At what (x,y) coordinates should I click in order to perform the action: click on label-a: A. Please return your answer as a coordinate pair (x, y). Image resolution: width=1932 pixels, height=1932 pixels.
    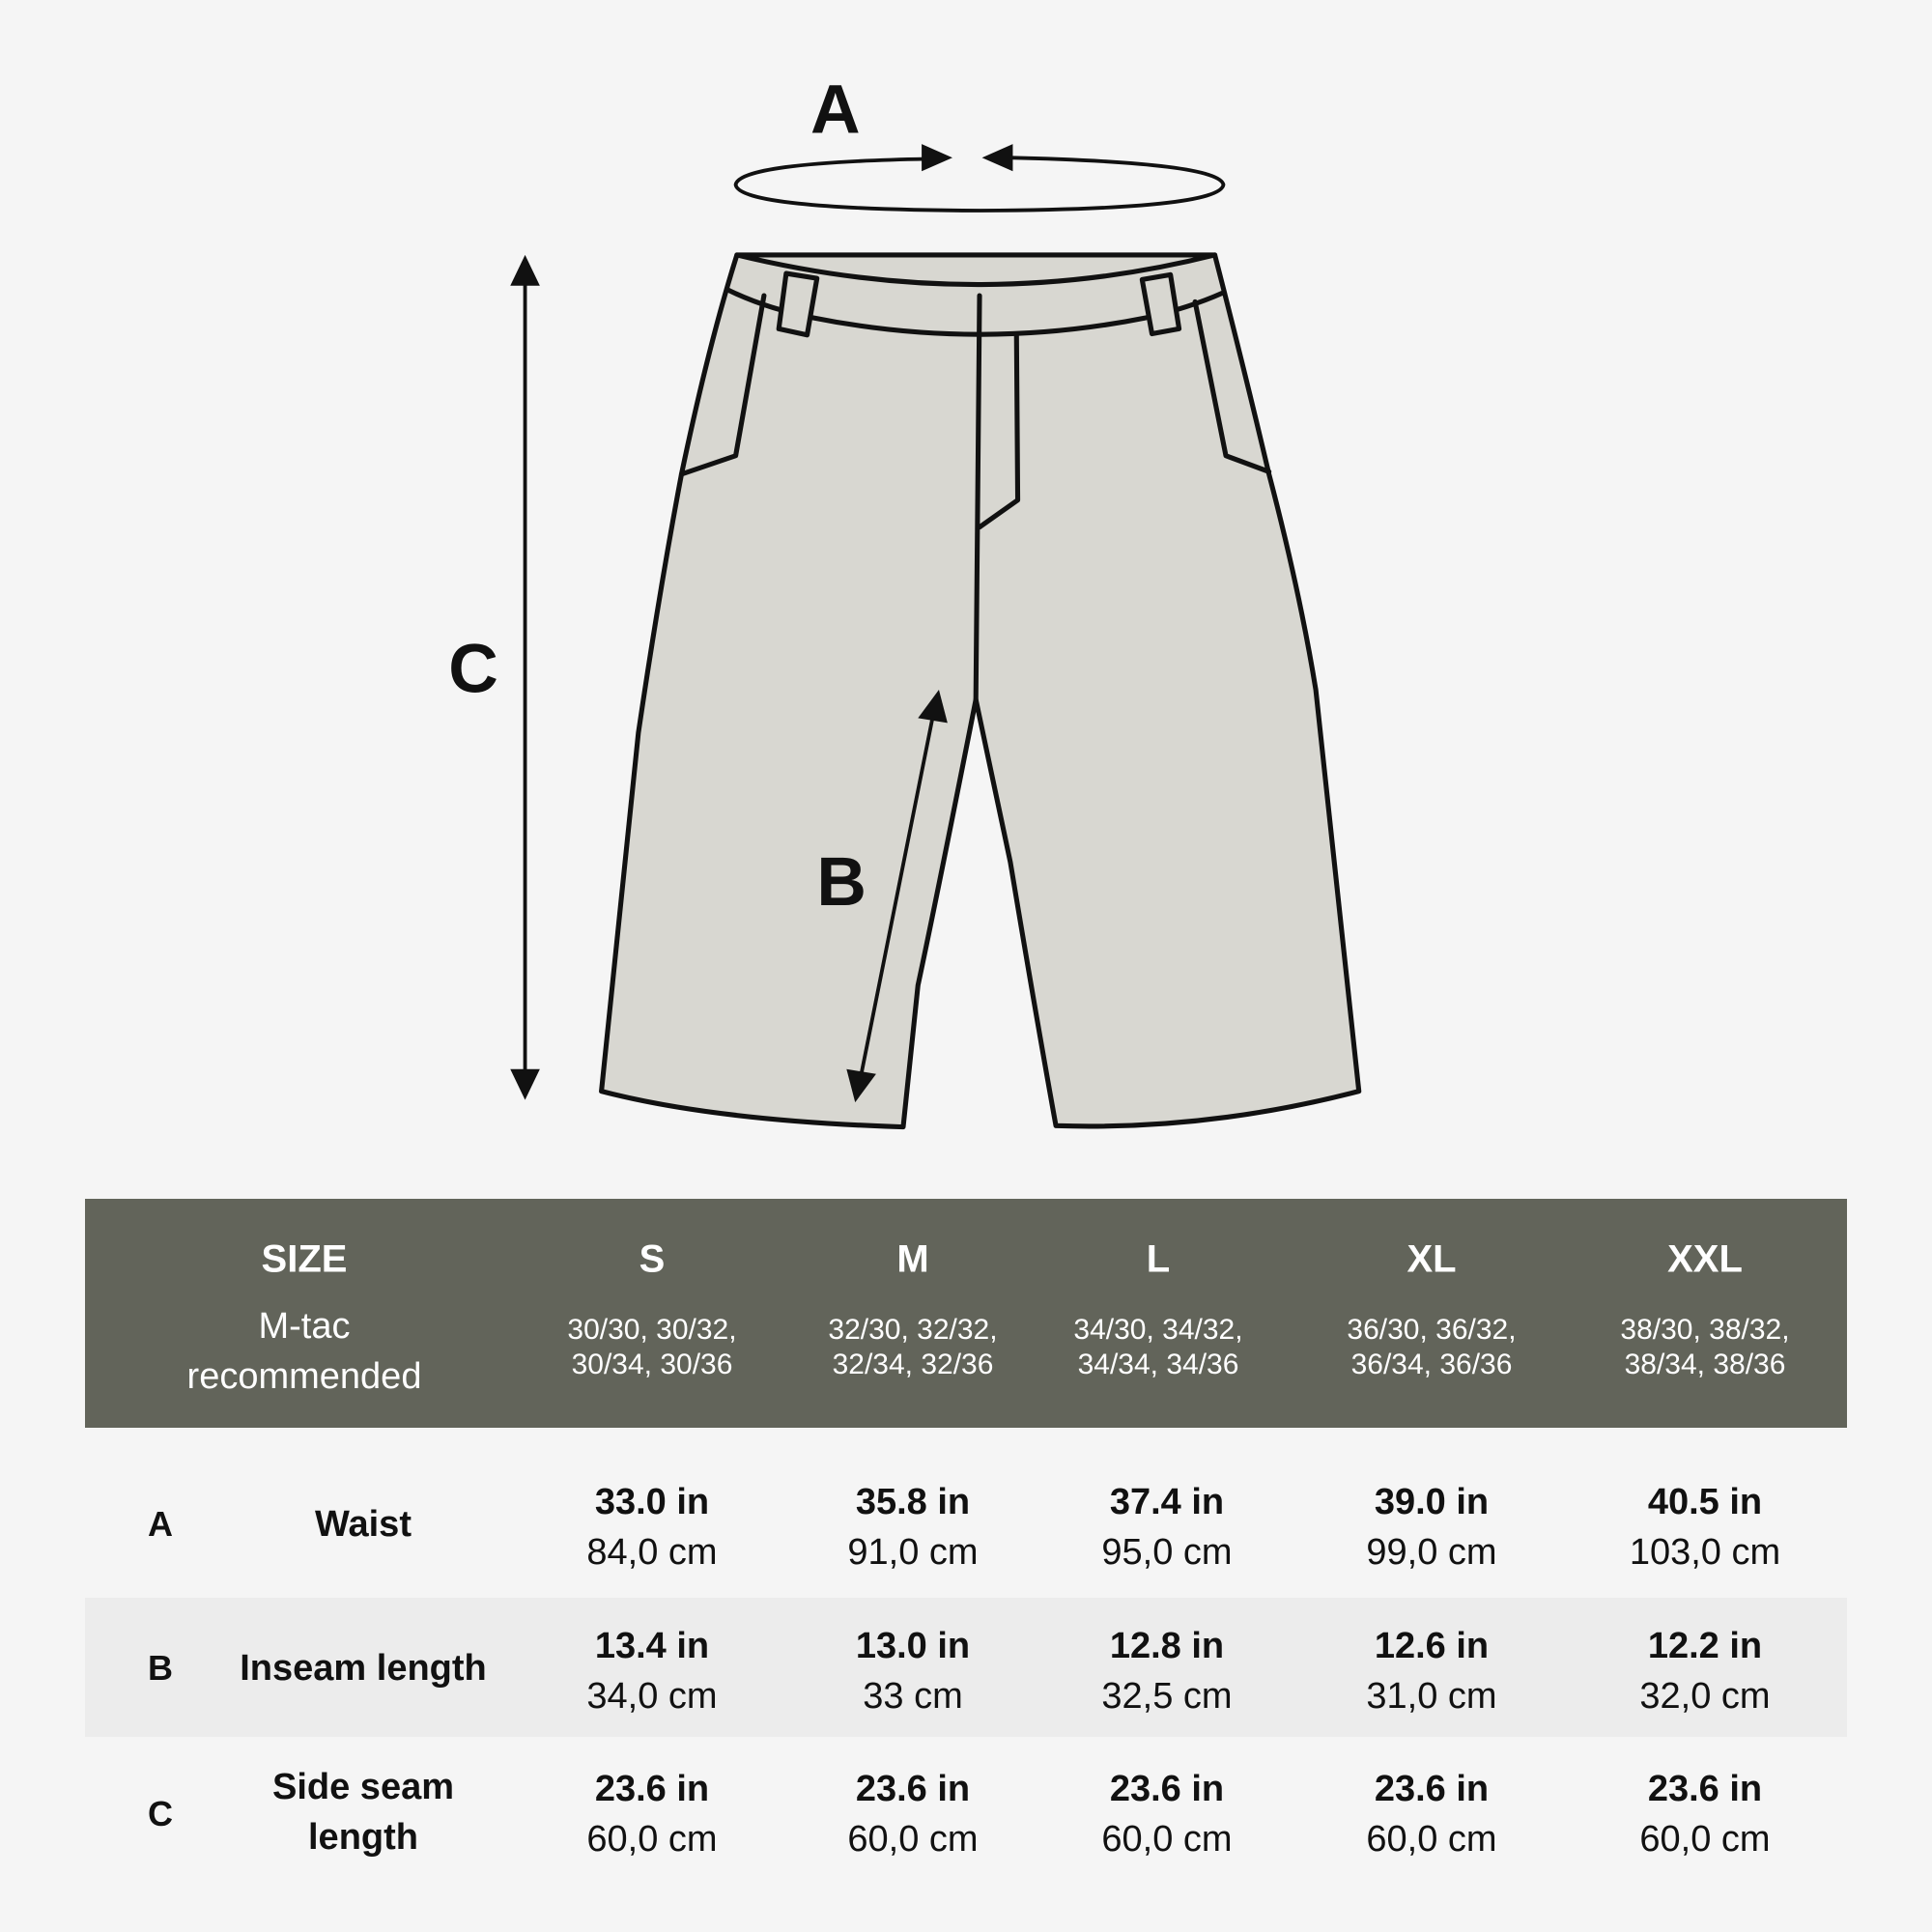
    Looking at the image, I should click on (835, 110).